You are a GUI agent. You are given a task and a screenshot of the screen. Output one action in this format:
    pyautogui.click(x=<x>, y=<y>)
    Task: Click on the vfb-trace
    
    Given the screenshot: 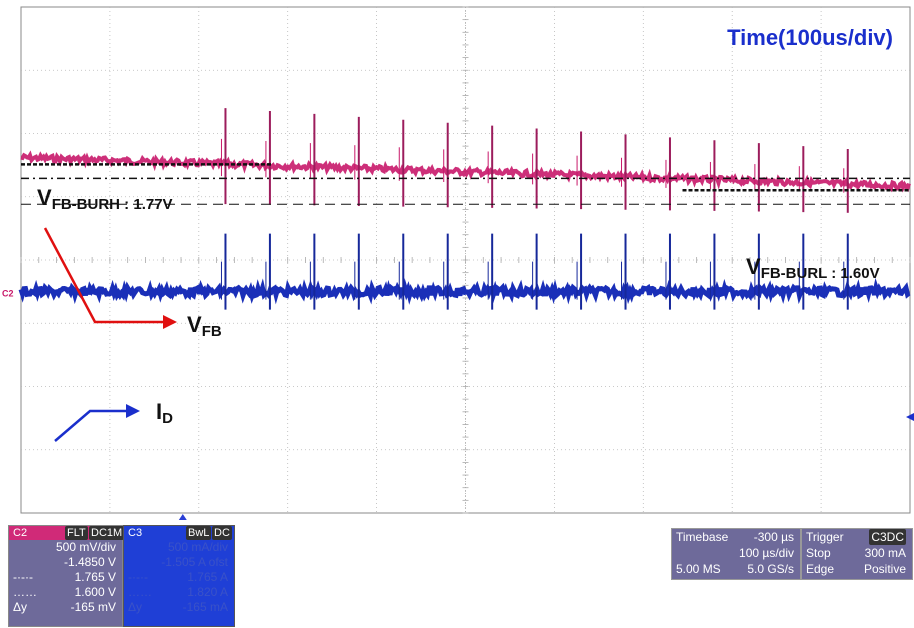 What is the action you would take?
    pyautogui.click(x=465, y=171)
    